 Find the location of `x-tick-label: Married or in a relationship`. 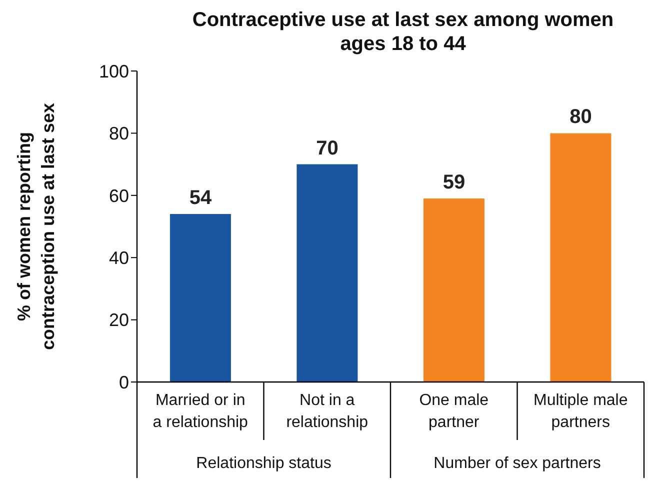

x-tick-label: Married or in a relationship is located at coordinates (200, 411).